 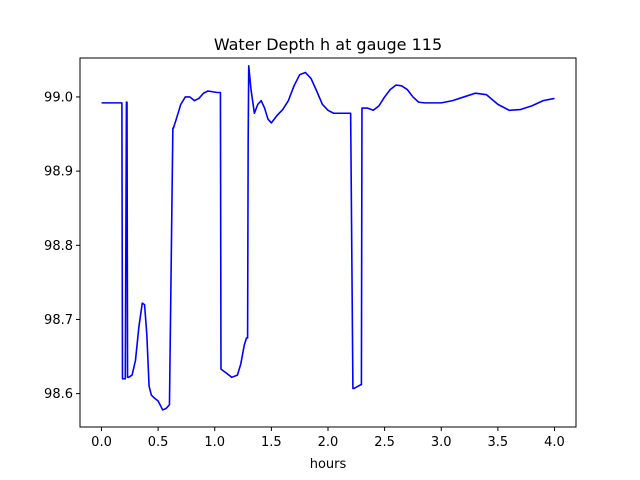 I want to click on x-axis: 0.0 0.5 1.0 1.5 2.0 2.5 3.0 3.5 4.0, so click(x=328, y=438).